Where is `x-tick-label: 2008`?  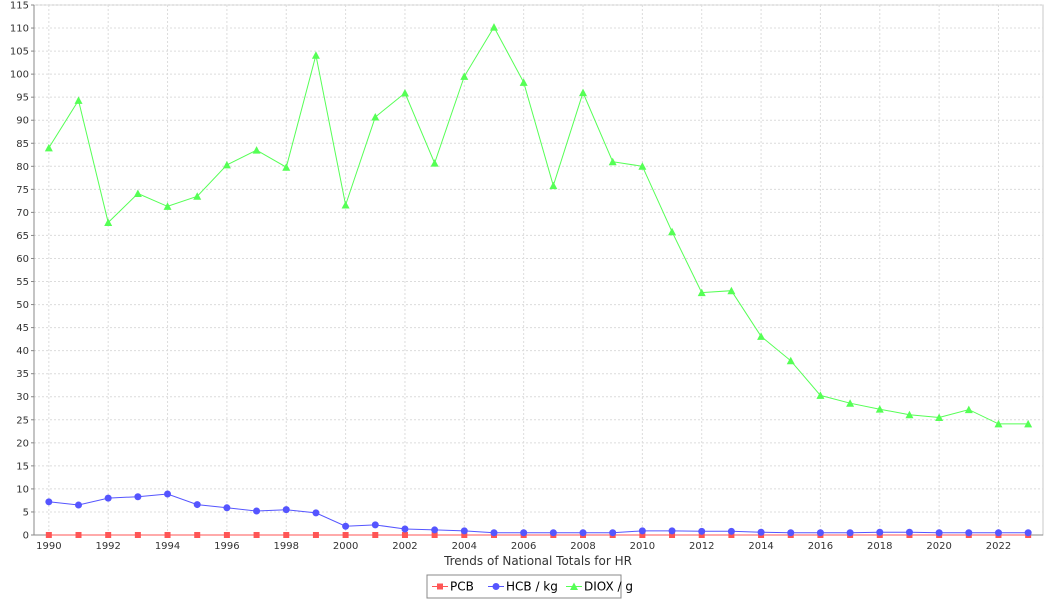 x-tick-label: 2008 is located at coordinates (582, 546).